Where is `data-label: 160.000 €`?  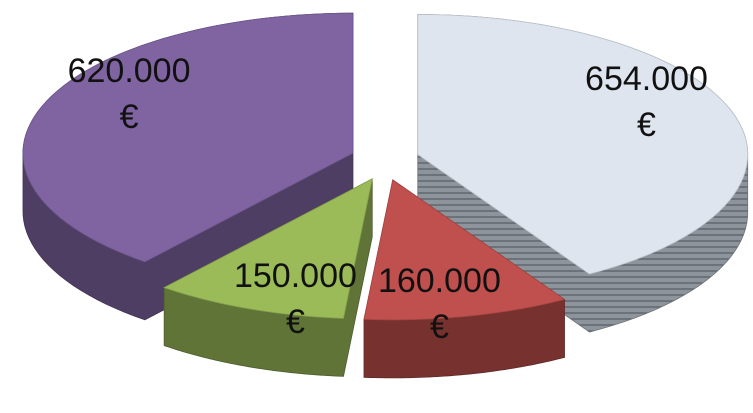
data-label: 160.000 € is located at coordinates (439, 304).